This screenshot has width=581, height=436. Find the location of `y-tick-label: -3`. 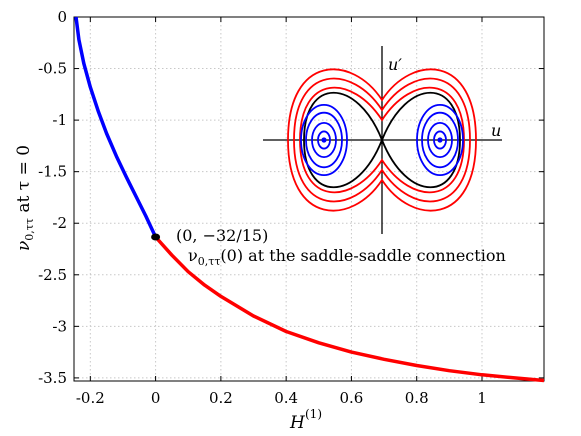

y-tick-label: -3 is located at coordinates (59, 326).